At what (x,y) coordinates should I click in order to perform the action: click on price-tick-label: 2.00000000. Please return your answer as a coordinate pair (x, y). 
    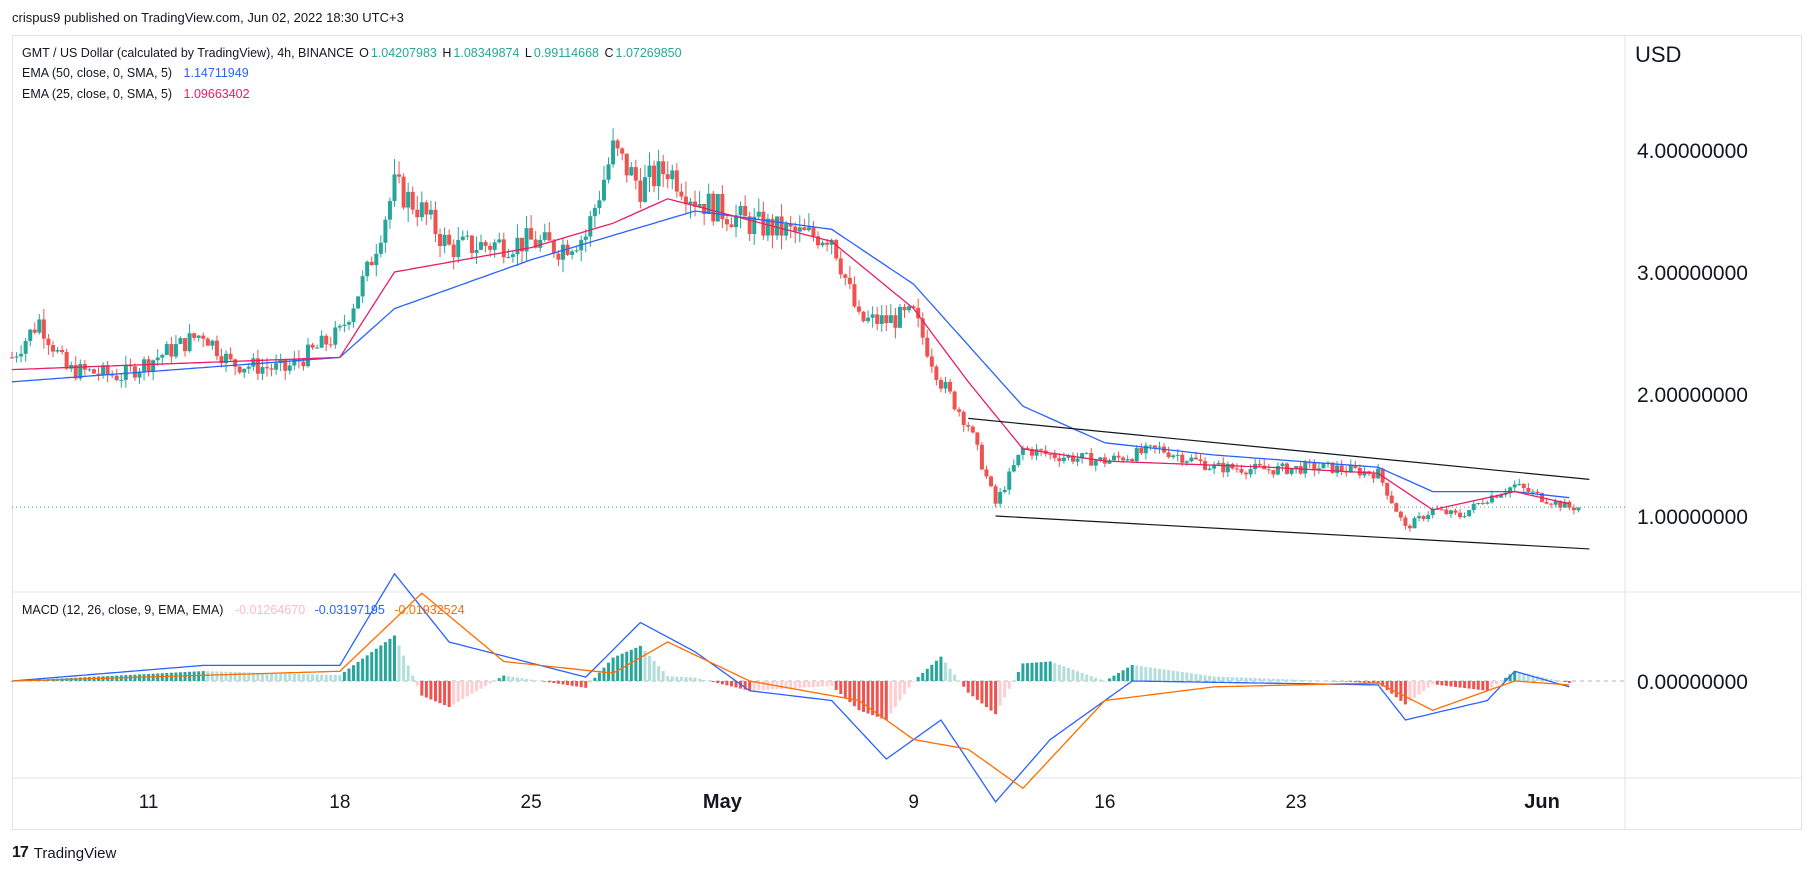
    Looking at the image, I should click on (1692, 395).